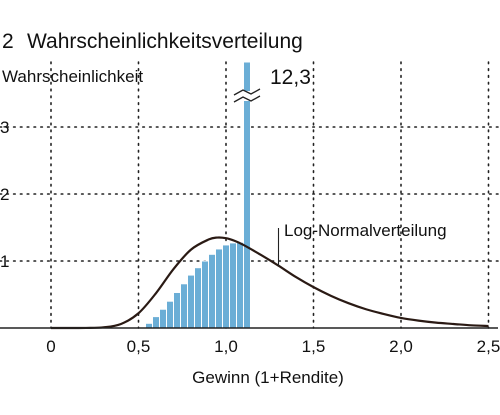  What do you see at coordinates (226, 346) in the screenshot?
I see `x-tick-label-2: 1,0` at bounding box center [226, 346].